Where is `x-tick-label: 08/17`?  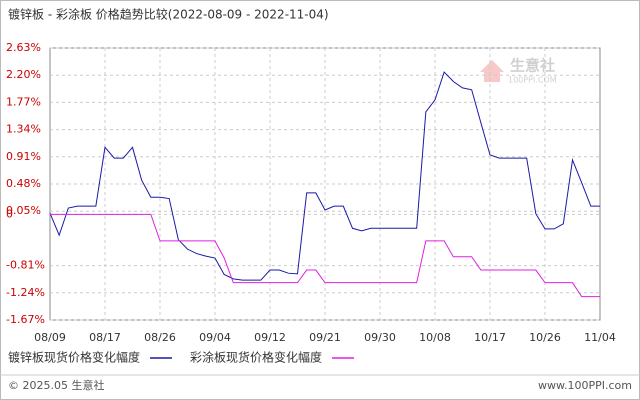
x-tick-label: 08/17 is located at coordinates (105, 337).